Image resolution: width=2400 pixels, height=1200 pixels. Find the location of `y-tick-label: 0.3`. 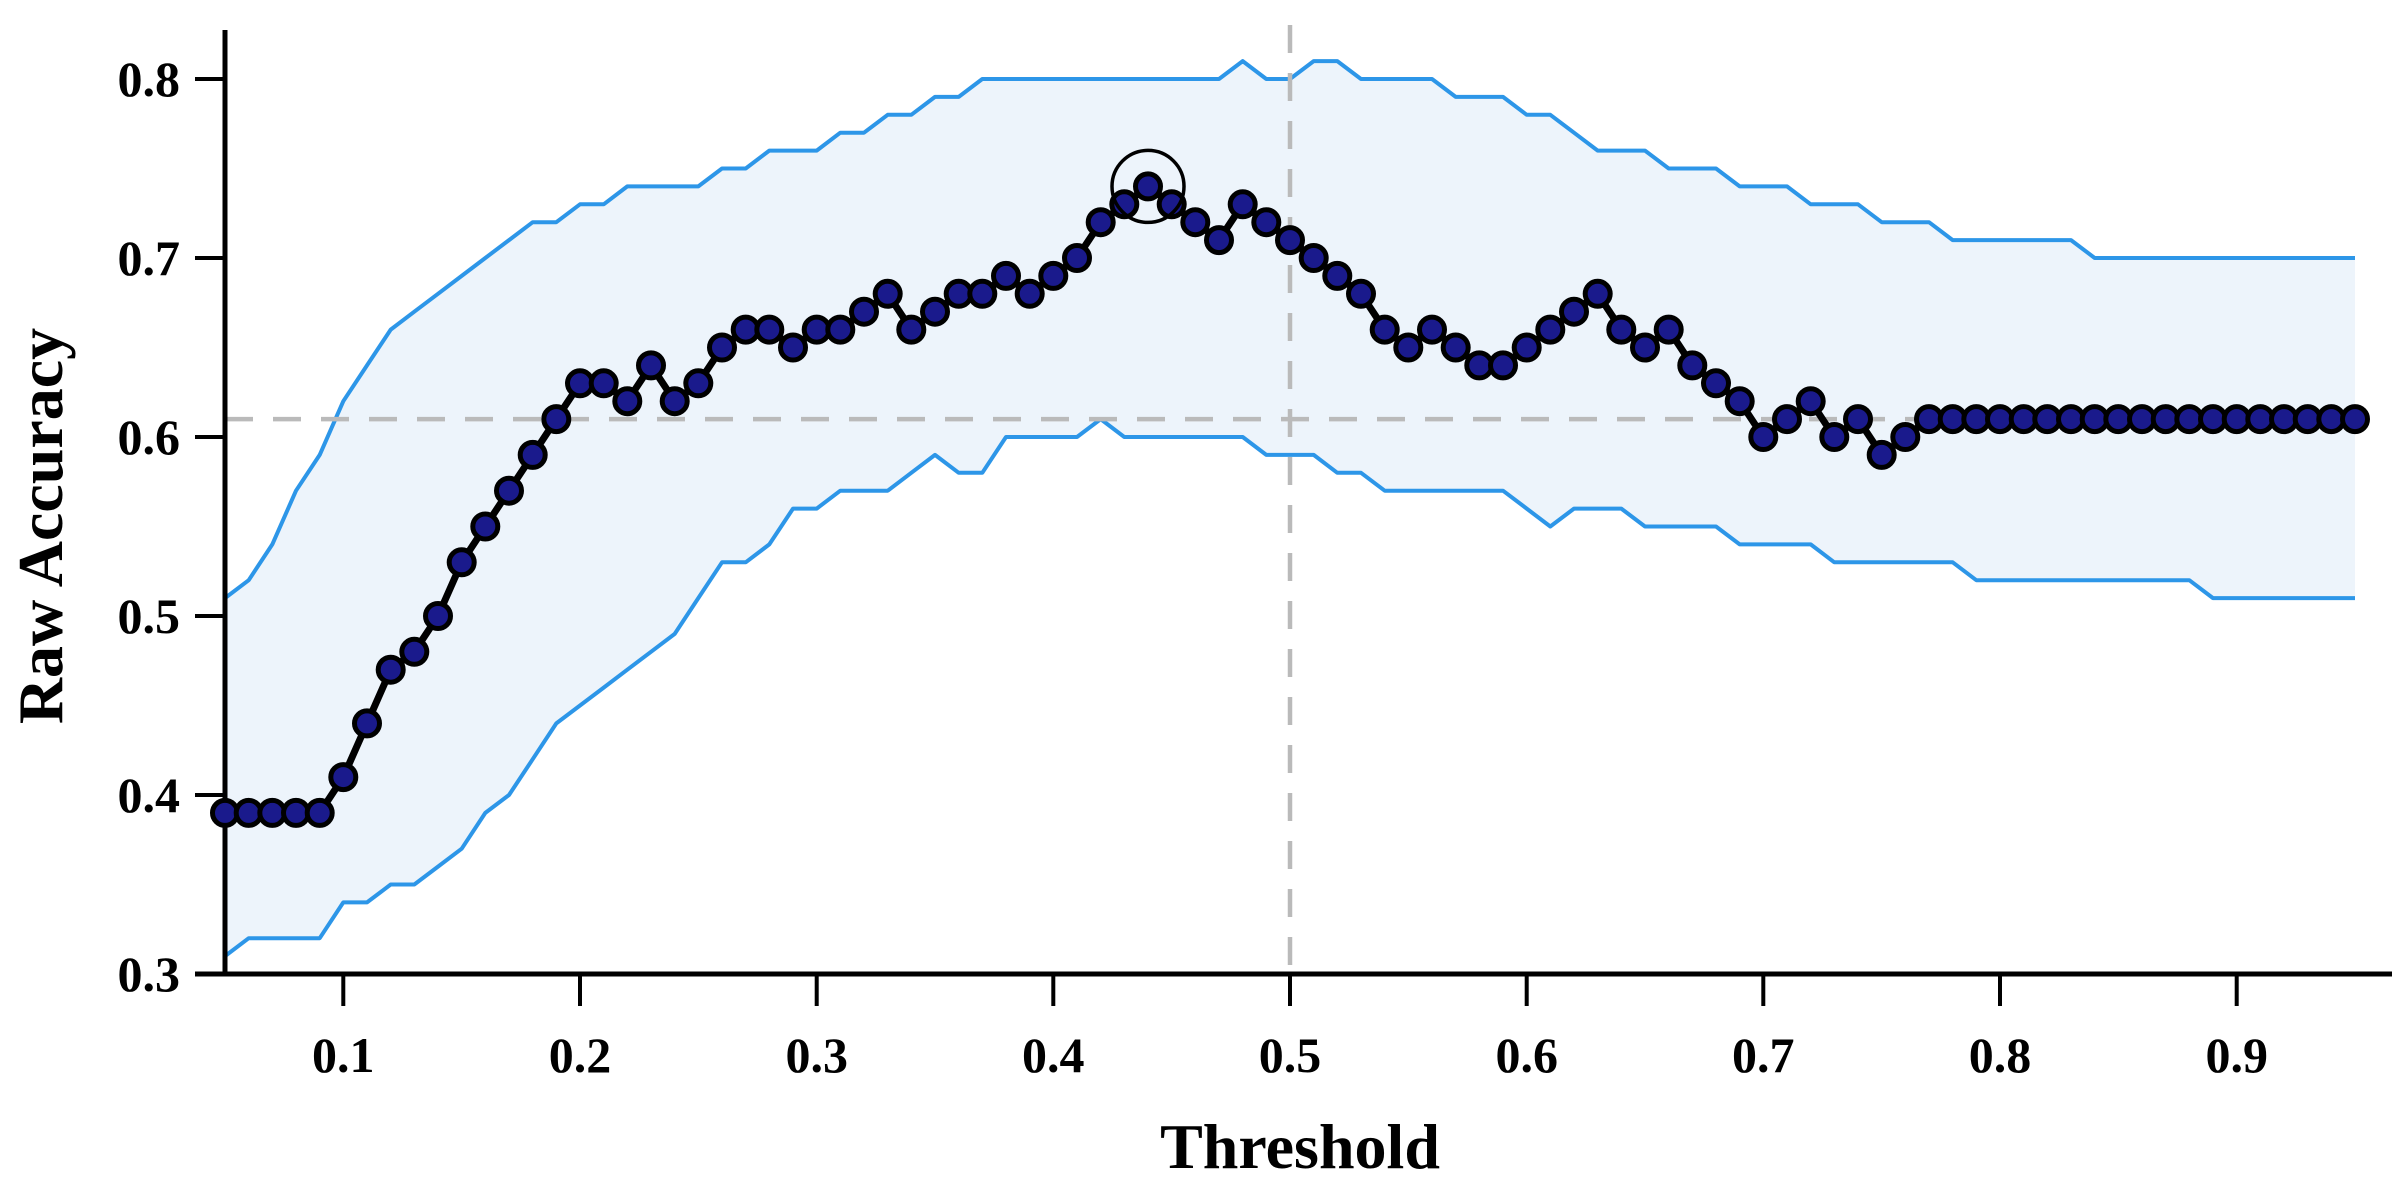

y-tick-label: 0.3 is located at coordinates (149, 974).